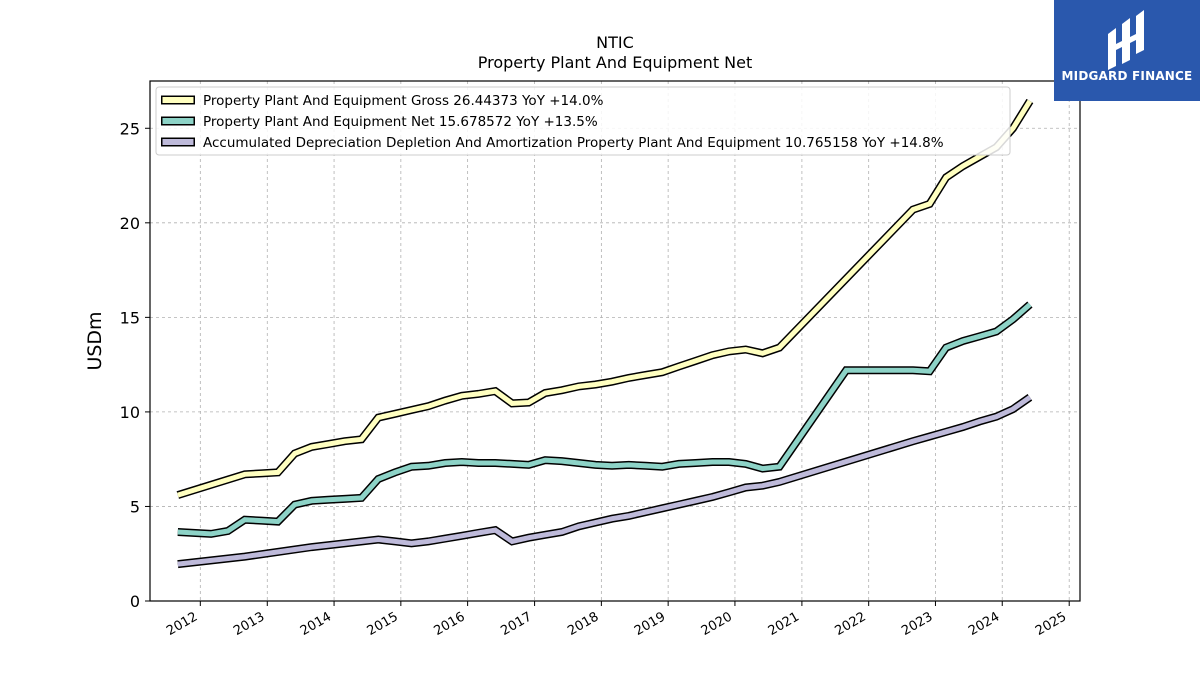  What do you see at coordinates (615, 62) in the screenshot?
I see `chart-subtitle: Property Plant And Equipment Net` at bounding box center [615, 62].